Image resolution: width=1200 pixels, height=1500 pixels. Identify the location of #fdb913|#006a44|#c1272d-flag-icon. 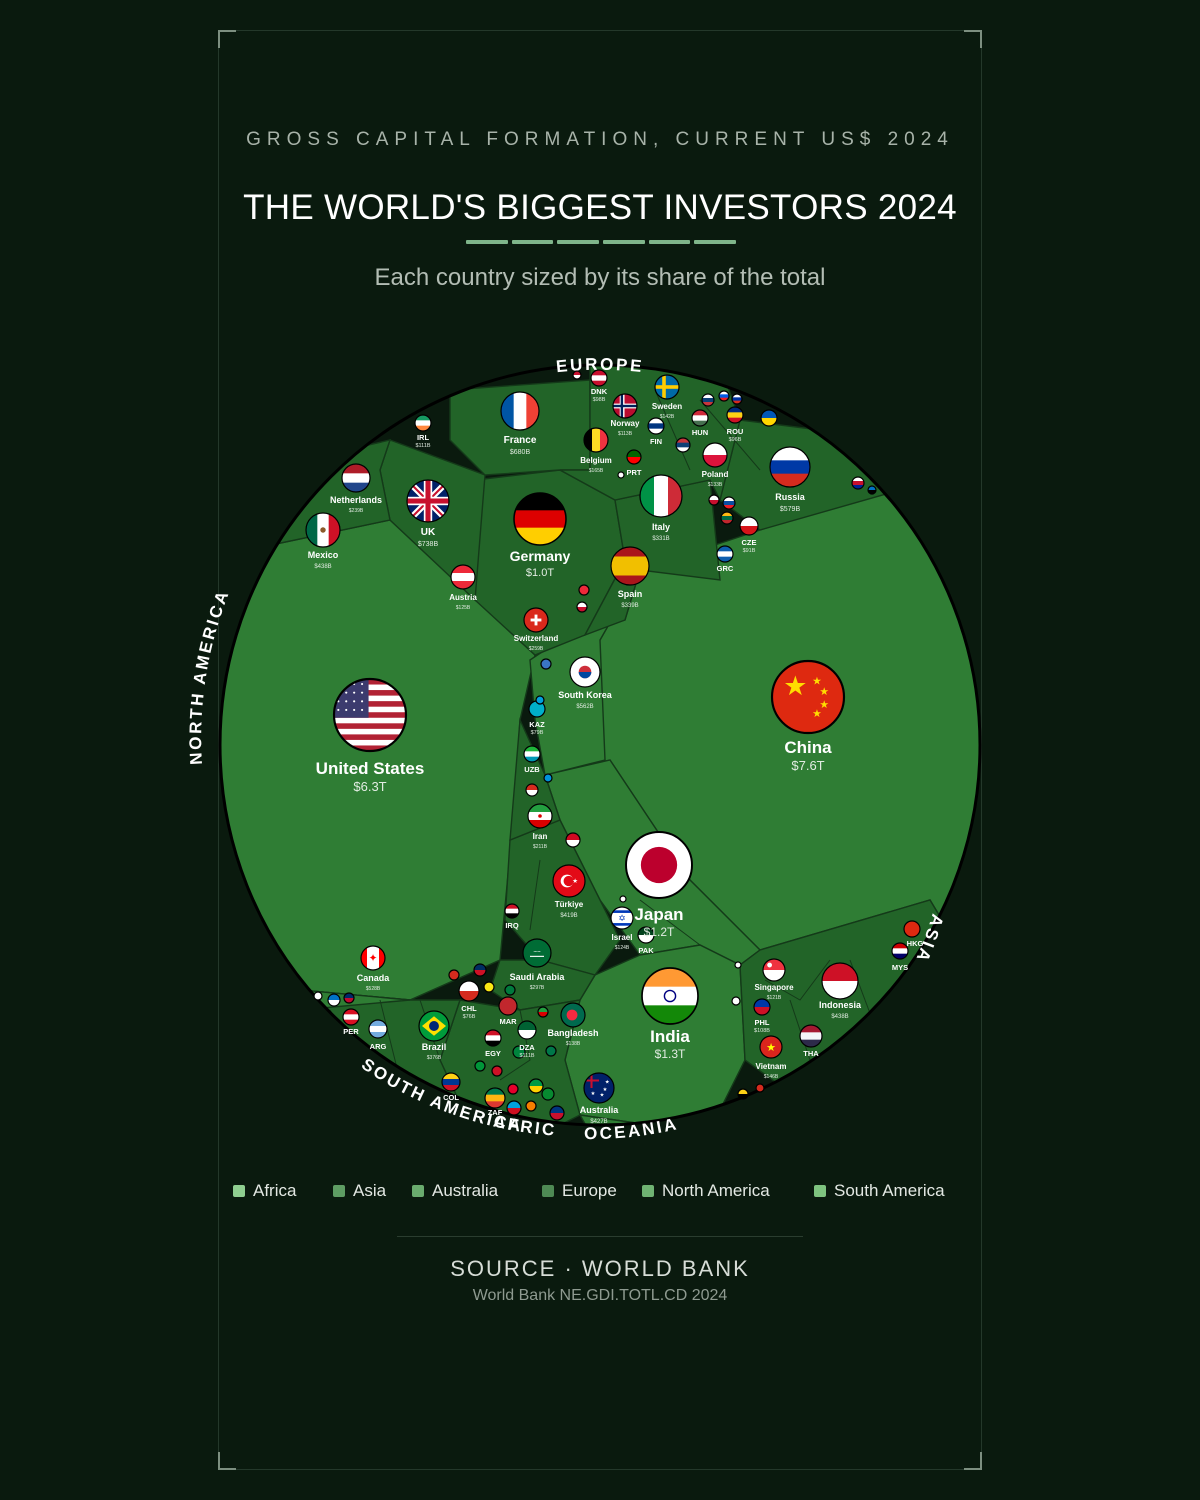
(727, 518).